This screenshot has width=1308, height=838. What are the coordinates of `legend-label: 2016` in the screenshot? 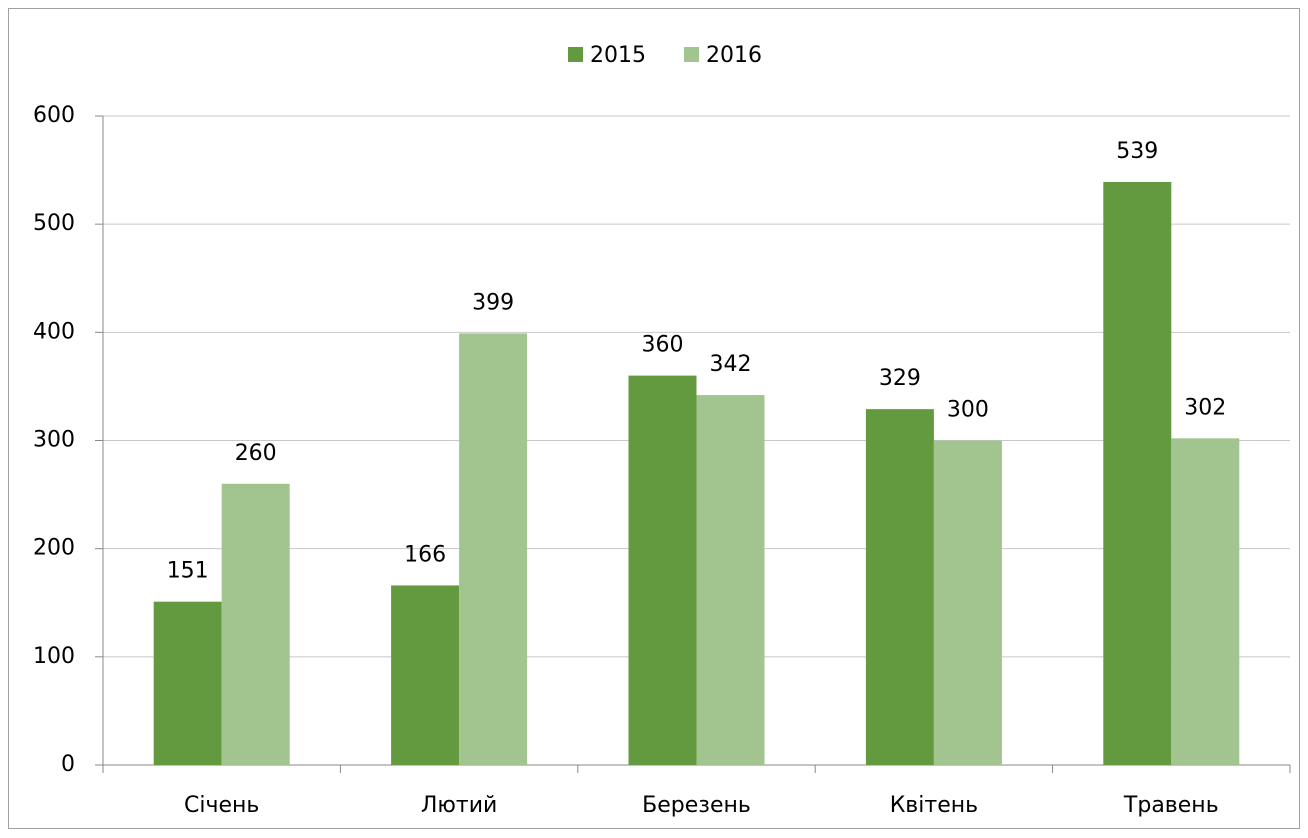 It's located at (734, 55).